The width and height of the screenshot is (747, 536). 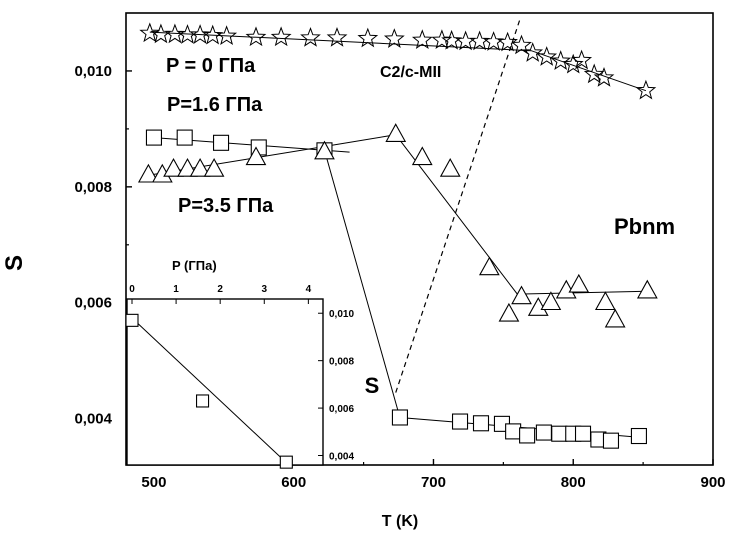 I want to click on y-tick-label: 0,010, so click(x=93, y=71).